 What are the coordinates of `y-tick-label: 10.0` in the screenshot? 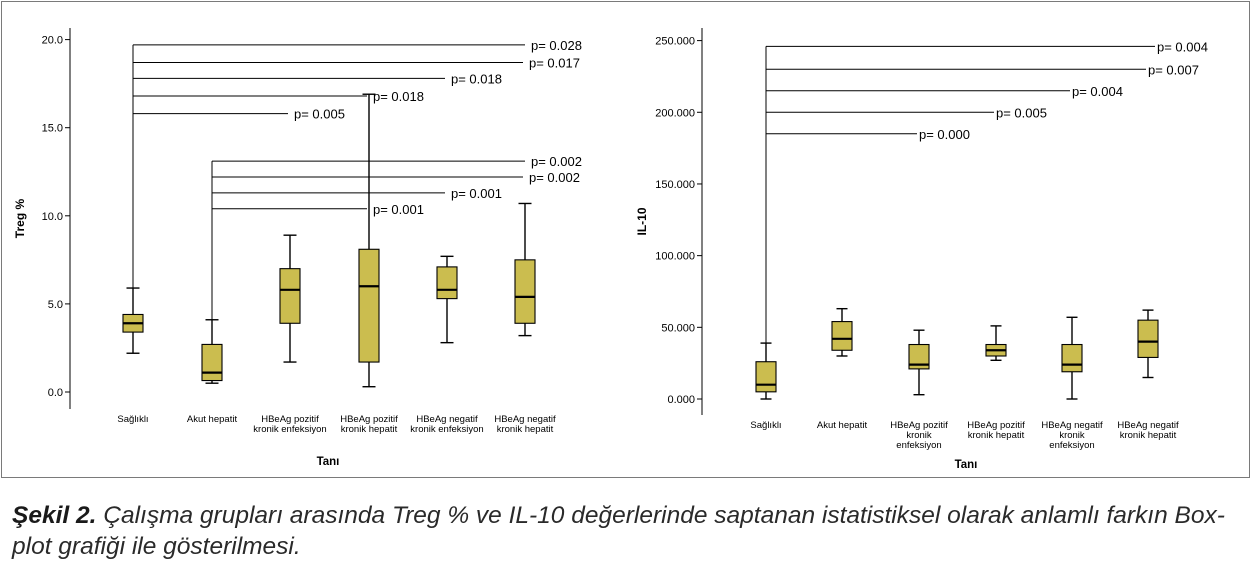 It's located at (52, 217).